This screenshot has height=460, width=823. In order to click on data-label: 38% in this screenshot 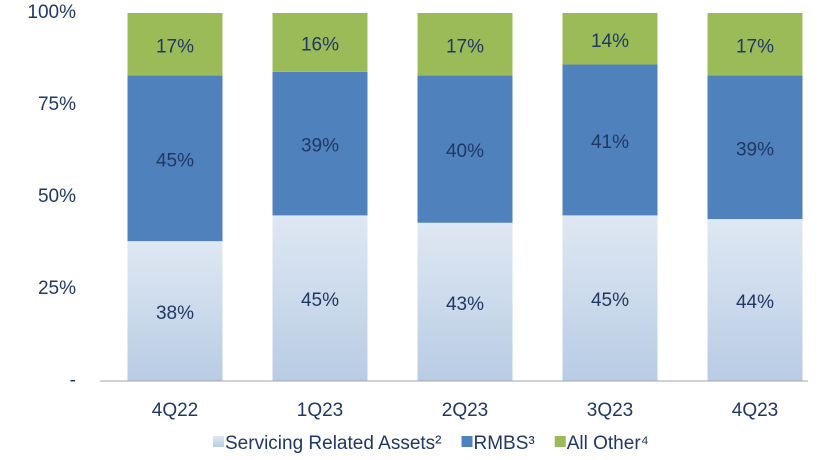, I will do `click(175, 313)`.